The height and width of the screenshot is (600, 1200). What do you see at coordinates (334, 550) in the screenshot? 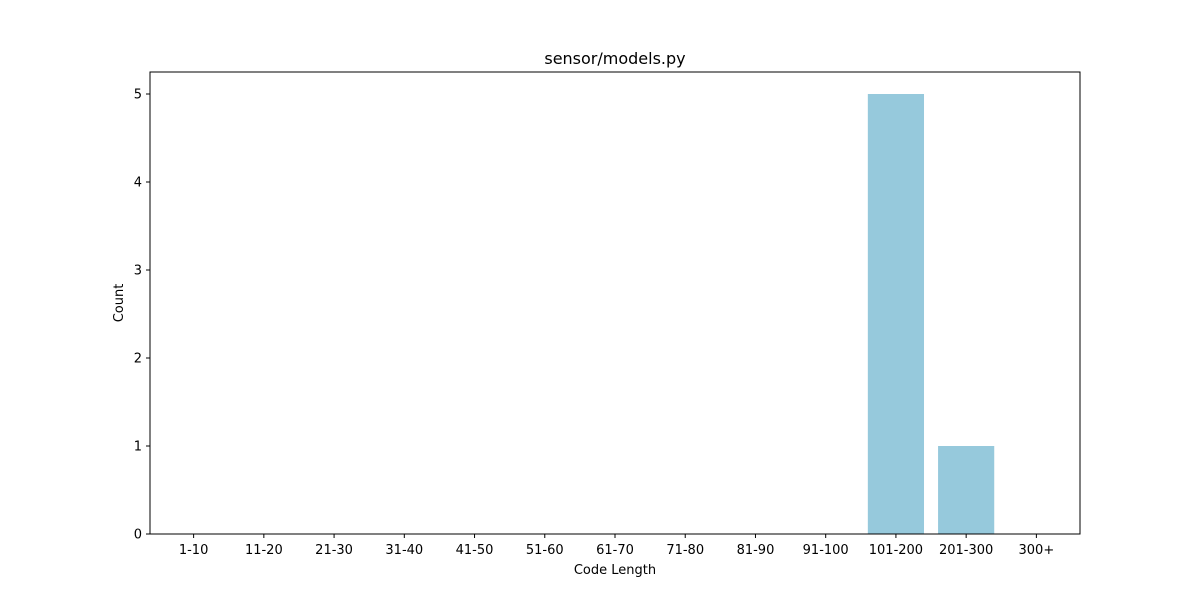
I see `x-tick-label: 21-30` at bounding box center [334, 550].